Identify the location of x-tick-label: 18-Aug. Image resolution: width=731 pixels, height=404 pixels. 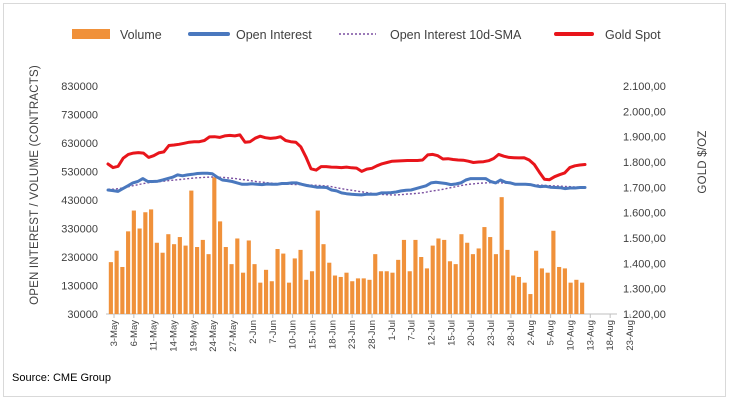
(610, 335).